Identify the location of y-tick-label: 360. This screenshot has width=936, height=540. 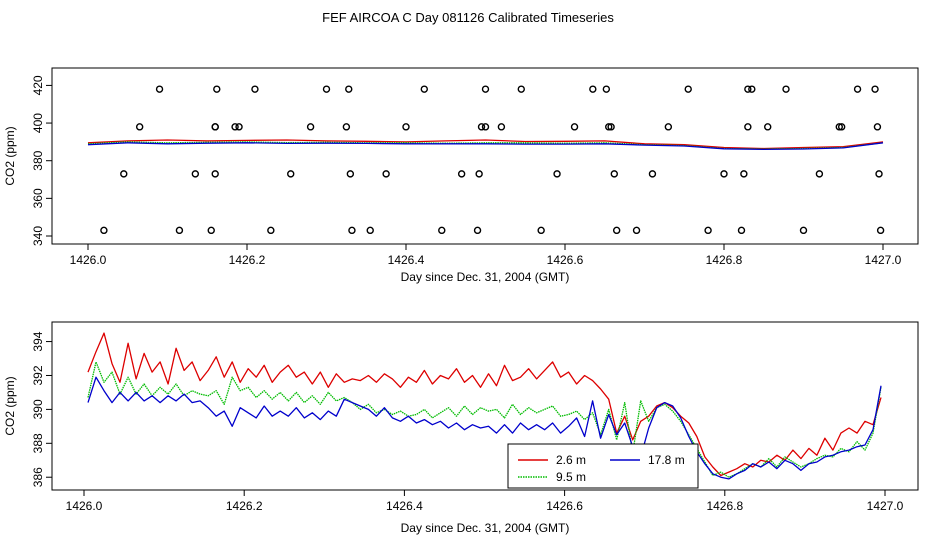
(38, 198).